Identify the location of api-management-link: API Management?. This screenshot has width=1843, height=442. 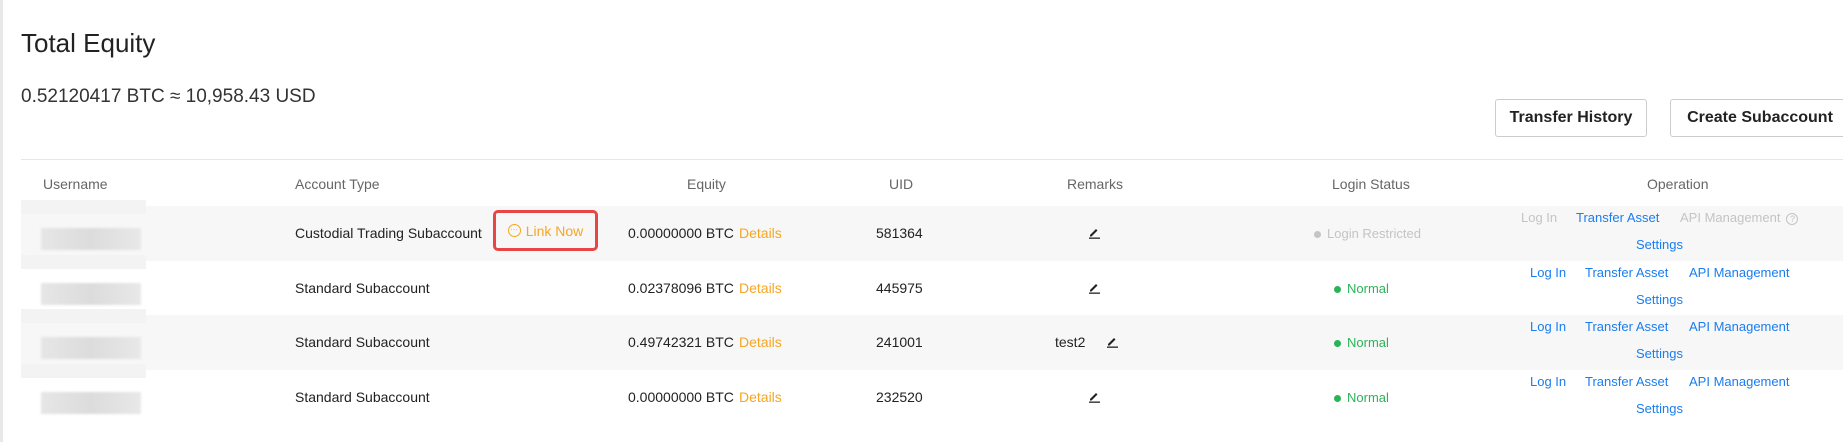
(1739, 217).